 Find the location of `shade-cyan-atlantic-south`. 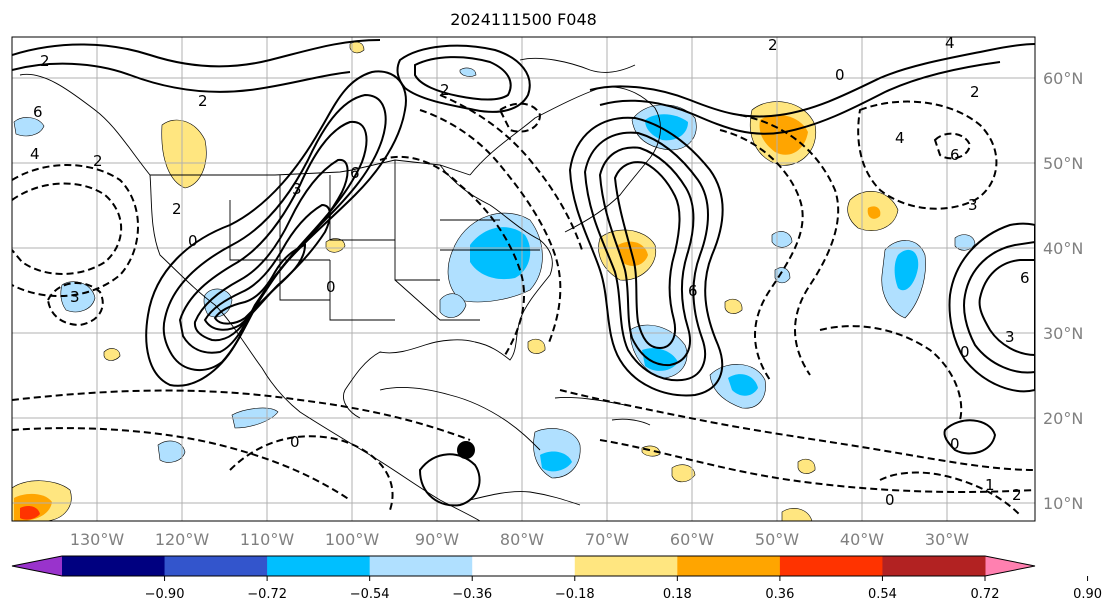

shade-cyan-atlantic-south is located at coordinates (743, 385).